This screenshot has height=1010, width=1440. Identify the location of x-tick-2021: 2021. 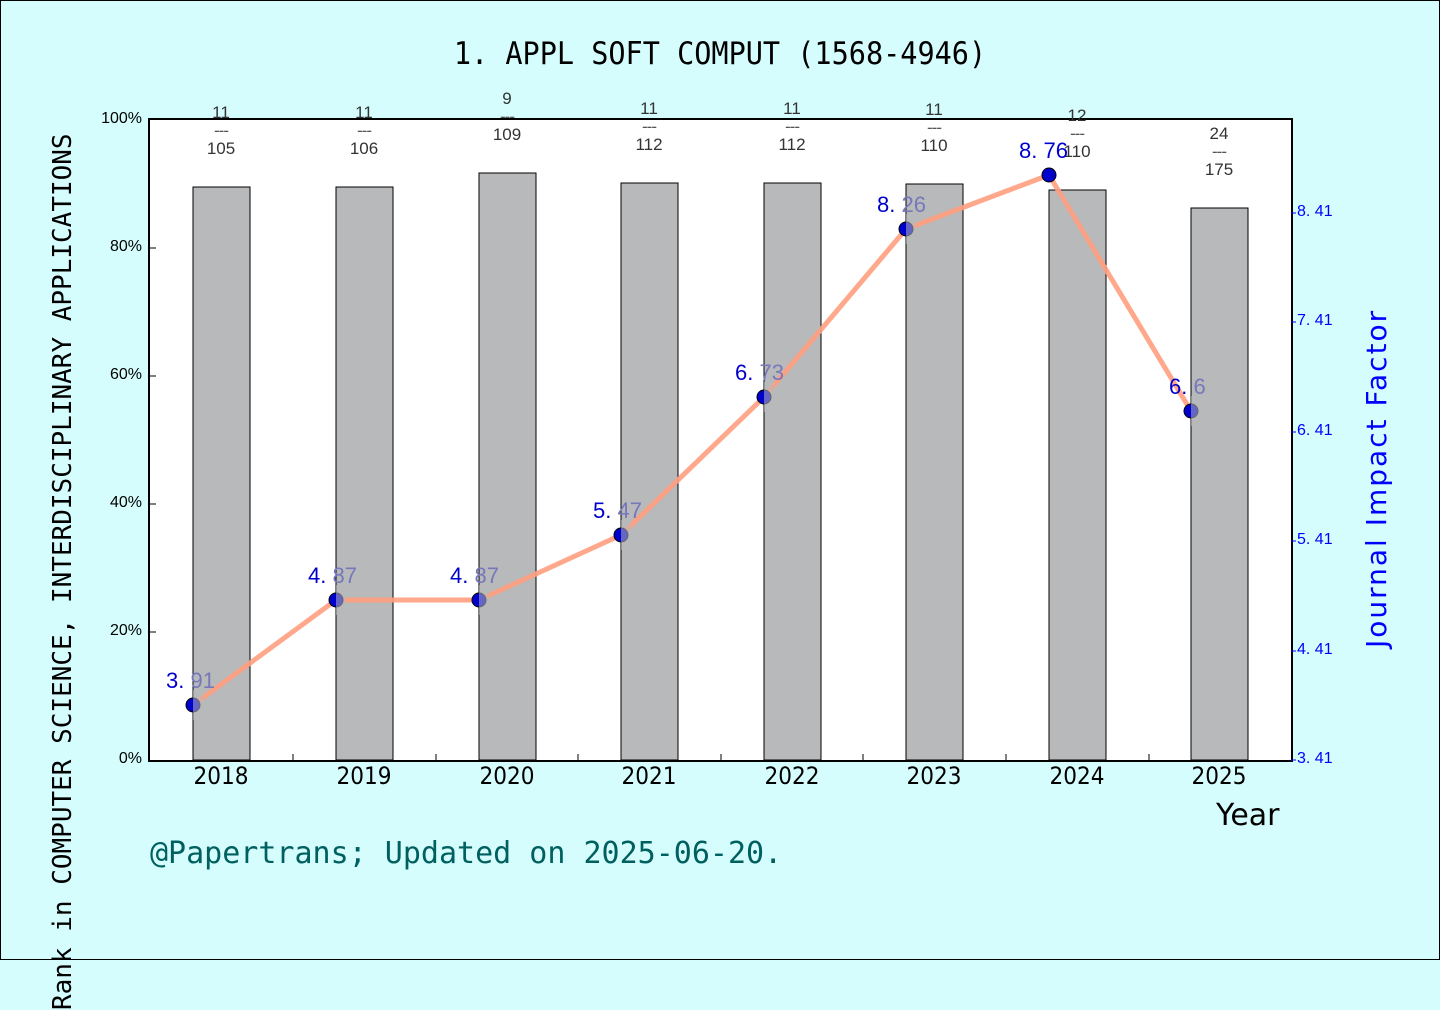
(649, 776).